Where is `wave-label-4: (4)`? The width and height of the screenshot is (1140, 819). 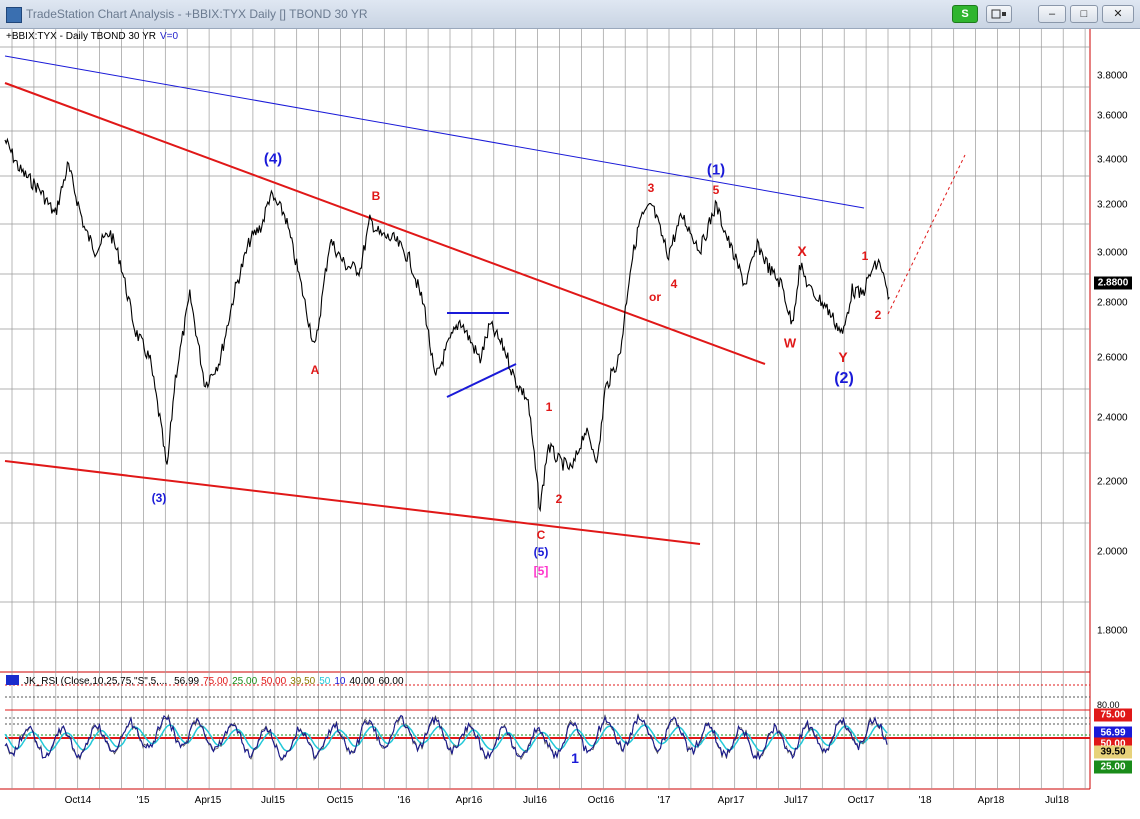 wave-label-4: (4) is located at coordinates (273, 159).